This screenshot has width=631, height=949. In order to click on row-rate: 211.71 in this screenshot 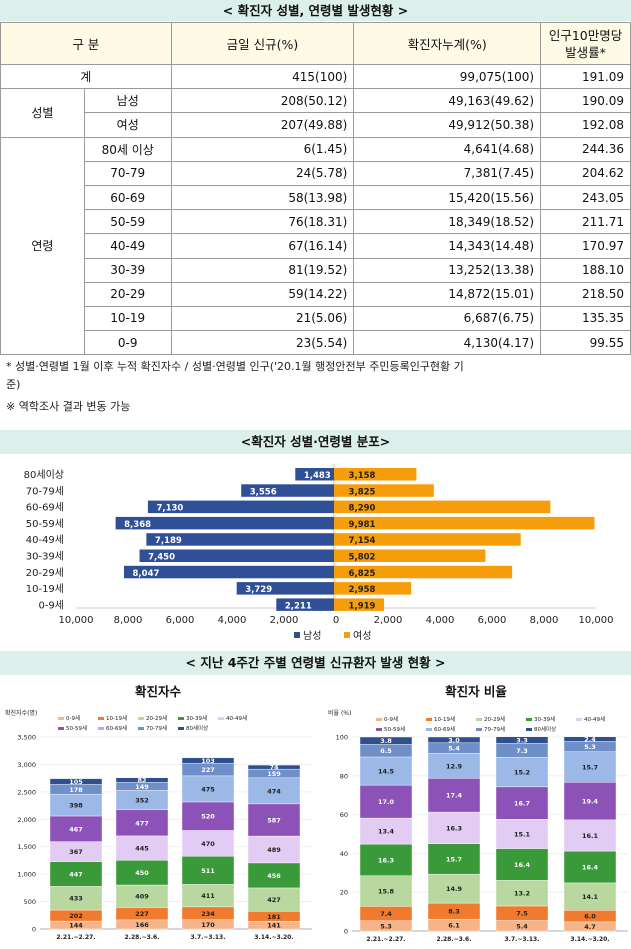, I will do `click(585, 222)`.